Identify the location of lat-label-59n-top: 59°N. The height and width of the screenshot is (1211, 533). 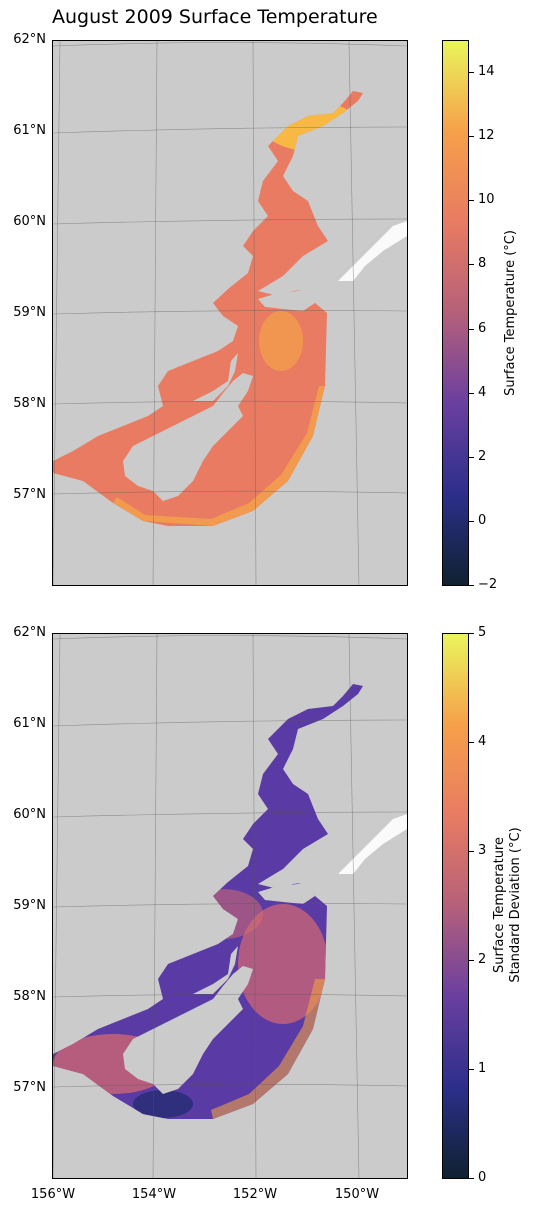
(29, 312).